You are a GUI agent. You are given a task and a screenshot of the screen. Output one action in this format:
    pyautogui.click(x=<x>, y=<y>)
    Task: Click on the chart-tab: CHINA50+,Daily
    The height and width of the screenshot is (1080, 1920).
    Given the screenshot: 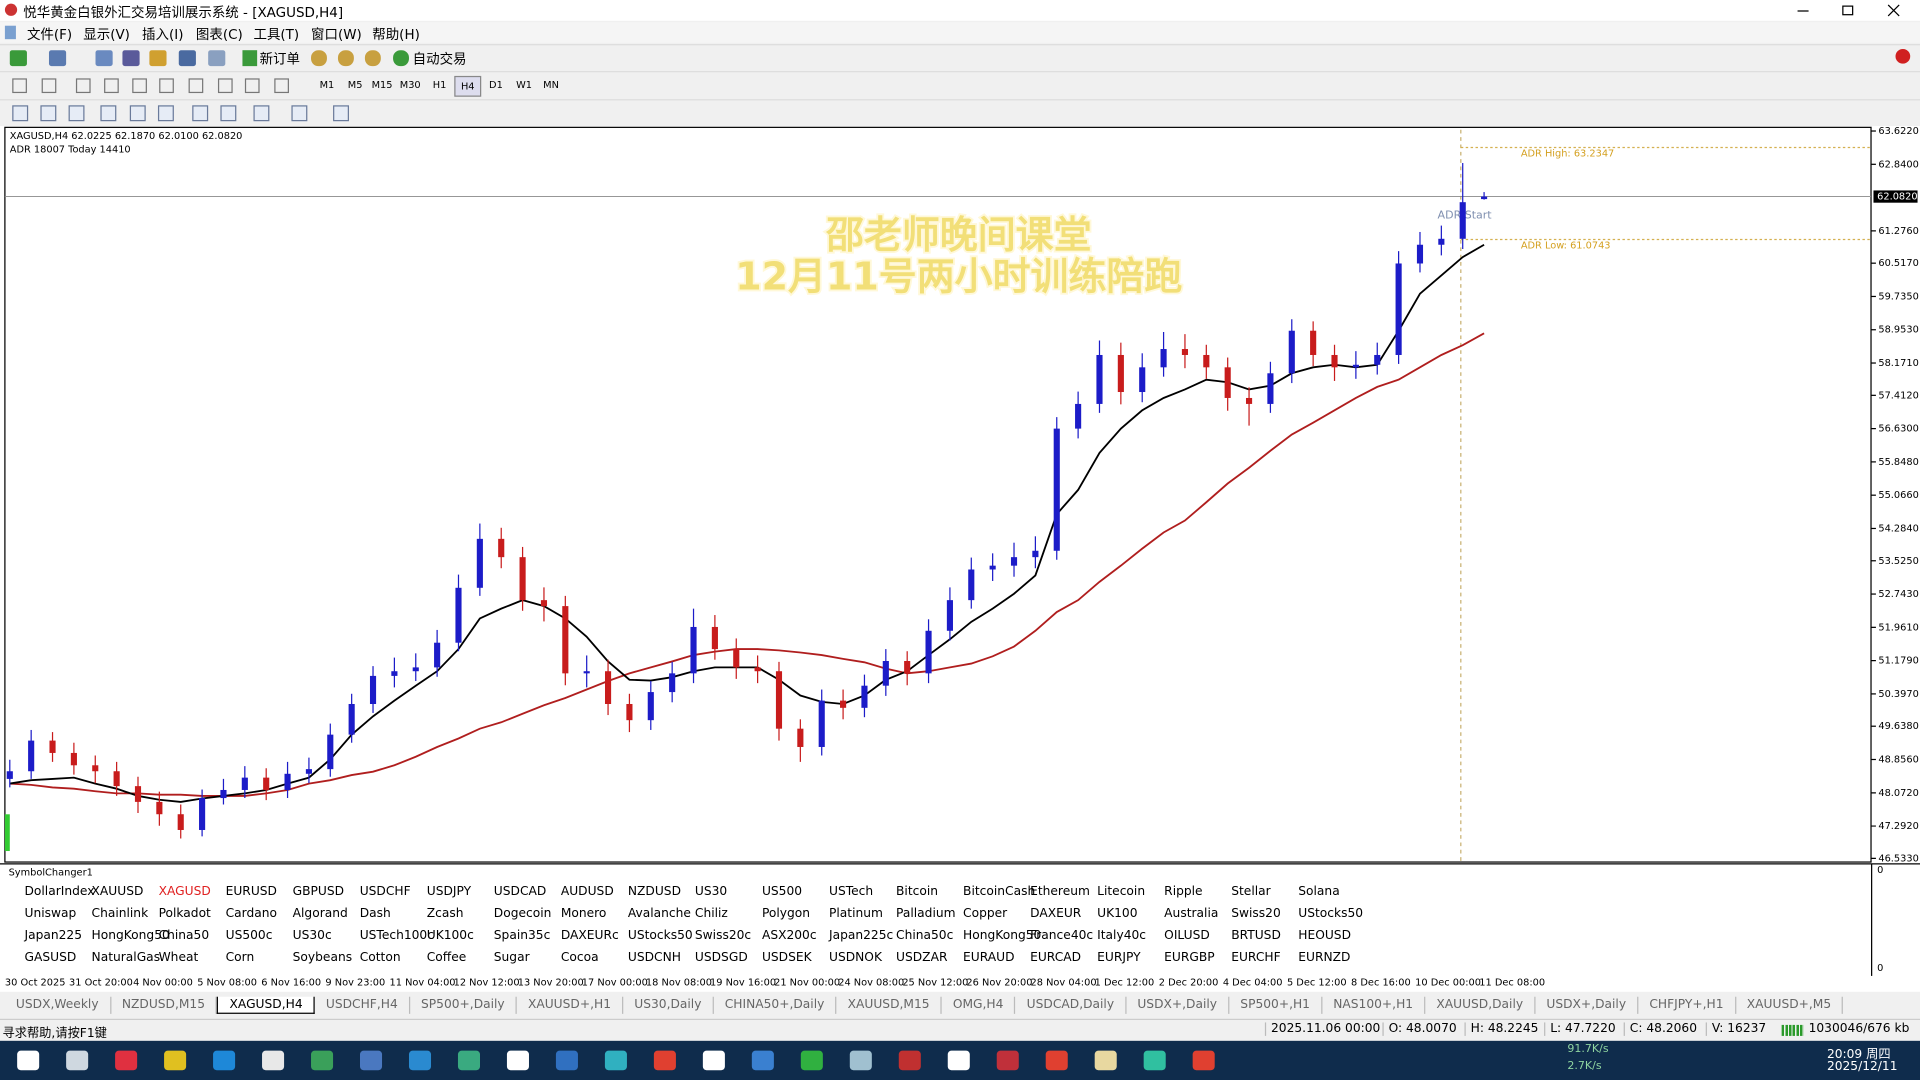 What is the action you would take?
    pyautogui.click(x=775, y=1005)
    